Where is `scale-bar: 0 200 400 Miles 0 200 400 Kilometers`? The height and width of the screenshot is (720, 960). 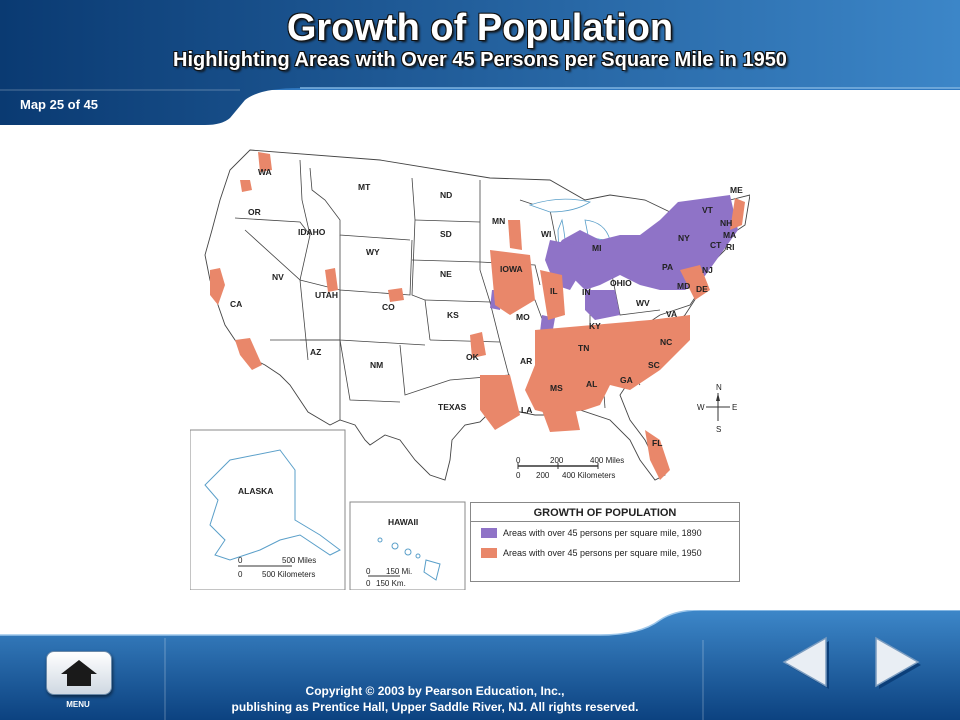
scale-bar: 0 200 400 Miles 0 200 400 Kilometers is located at coordinates (570, 468).